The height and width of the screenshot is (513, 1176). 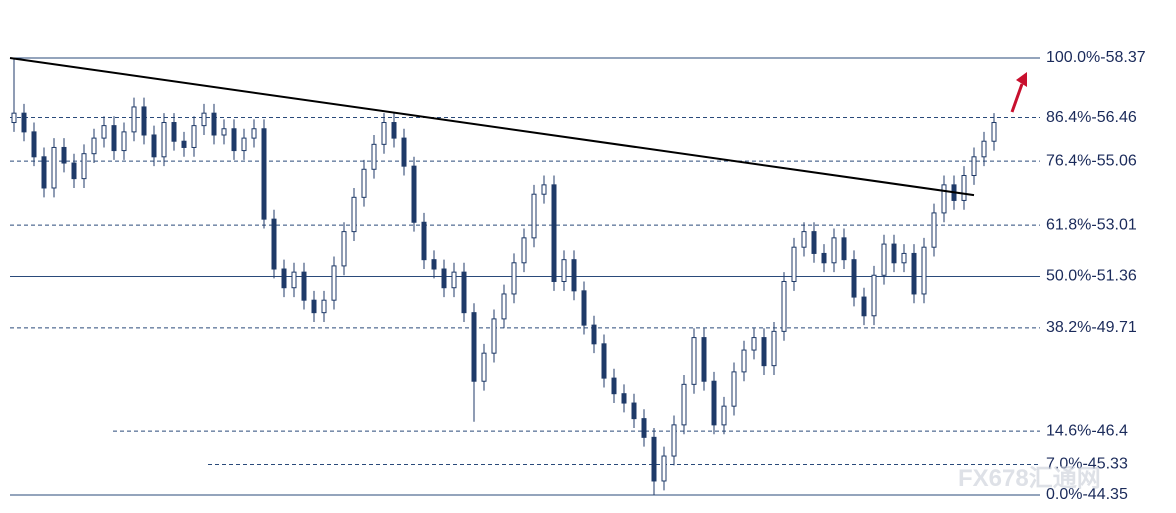 I want to click on watermark: FX678汇通网, so click(x=1029, y=478).